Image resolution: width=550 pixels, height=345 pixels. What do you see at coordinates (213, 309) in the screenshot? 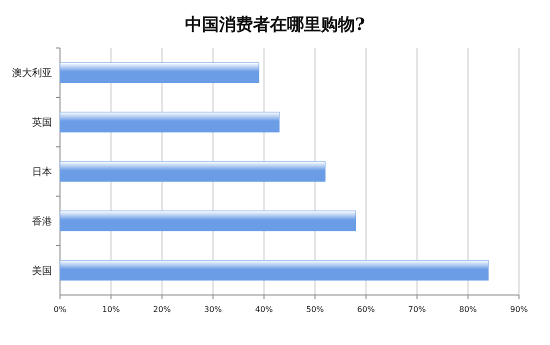
I see `x-tick-label: 30%` at bounding box center [213, 309].